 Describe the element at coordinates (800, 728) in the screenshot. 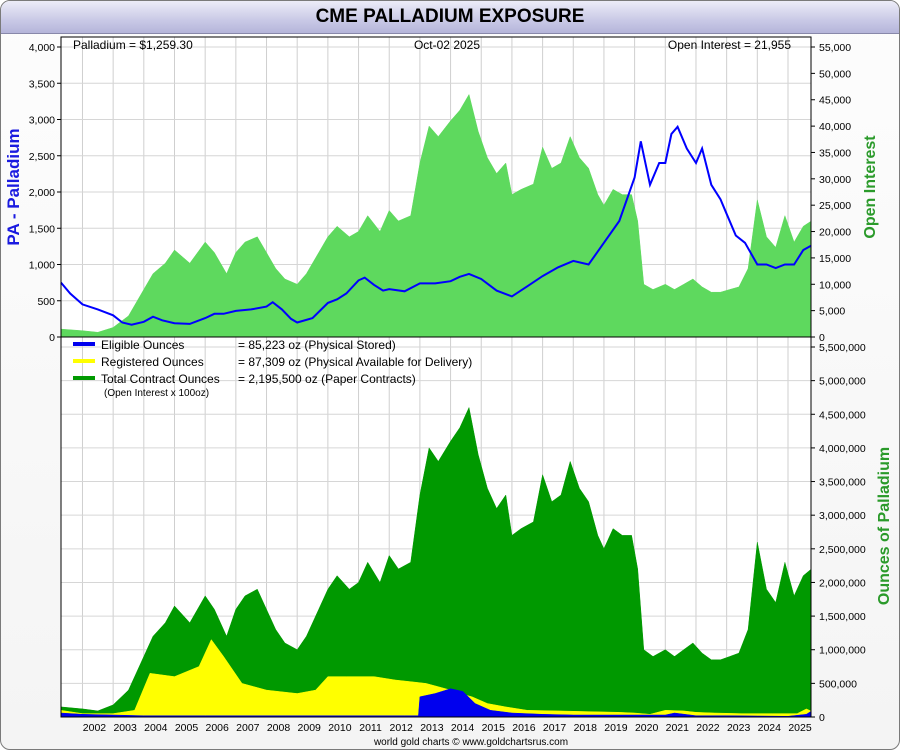

I see `x-tick-label: 2025` at that location.